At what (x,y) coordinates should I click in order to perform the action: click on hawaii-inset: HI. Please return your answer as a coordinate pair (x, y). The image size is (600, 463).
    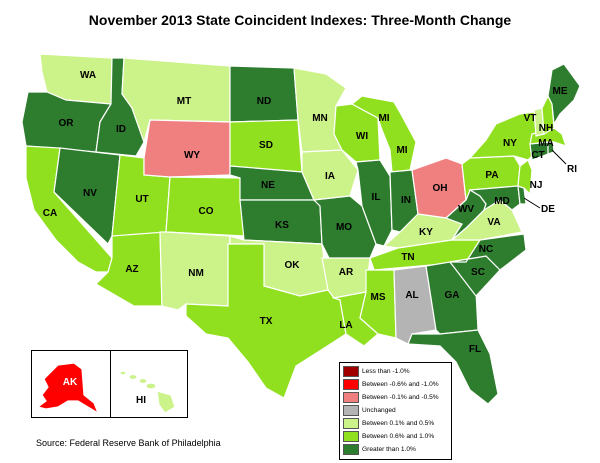
    Looking at the image, I should click on (149, 384).